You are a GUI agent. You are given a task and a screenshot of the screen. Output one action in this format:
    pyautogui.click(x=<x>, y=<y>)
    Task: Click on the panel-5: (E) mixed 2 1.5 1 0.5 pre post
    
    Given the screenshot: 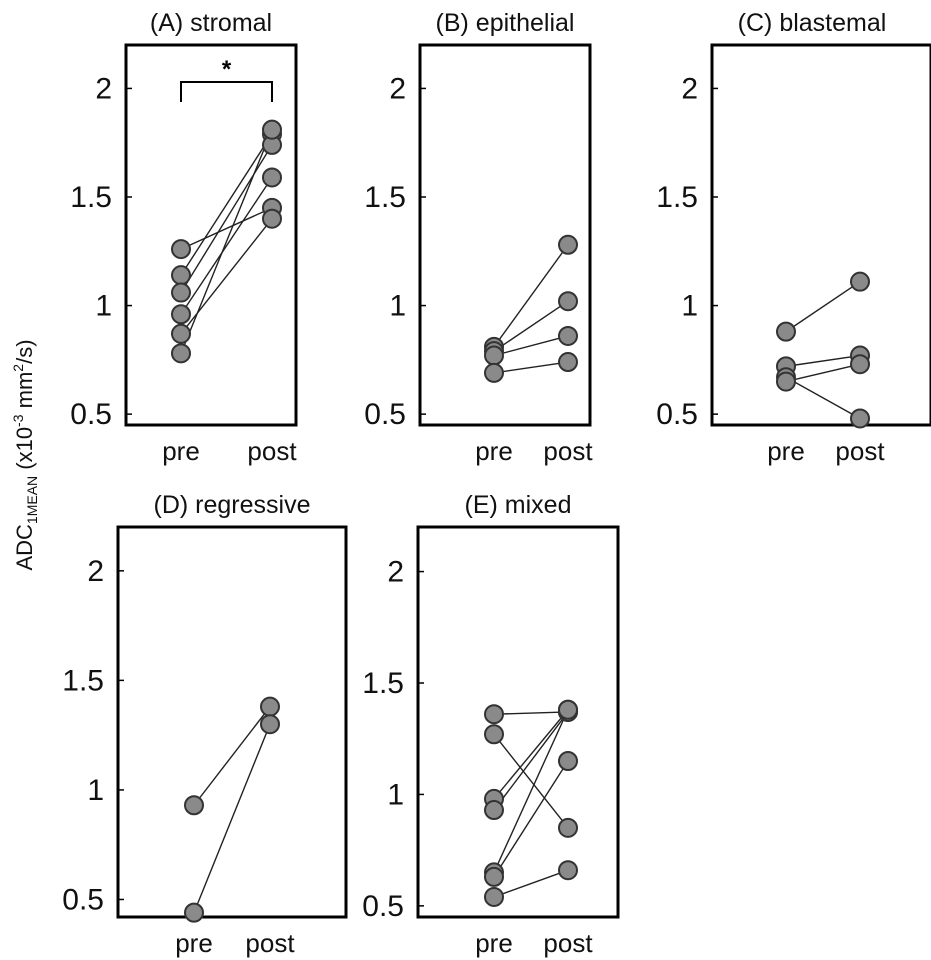 What is the action you would take?
    pyautogui.click(x=491, y=724)
    